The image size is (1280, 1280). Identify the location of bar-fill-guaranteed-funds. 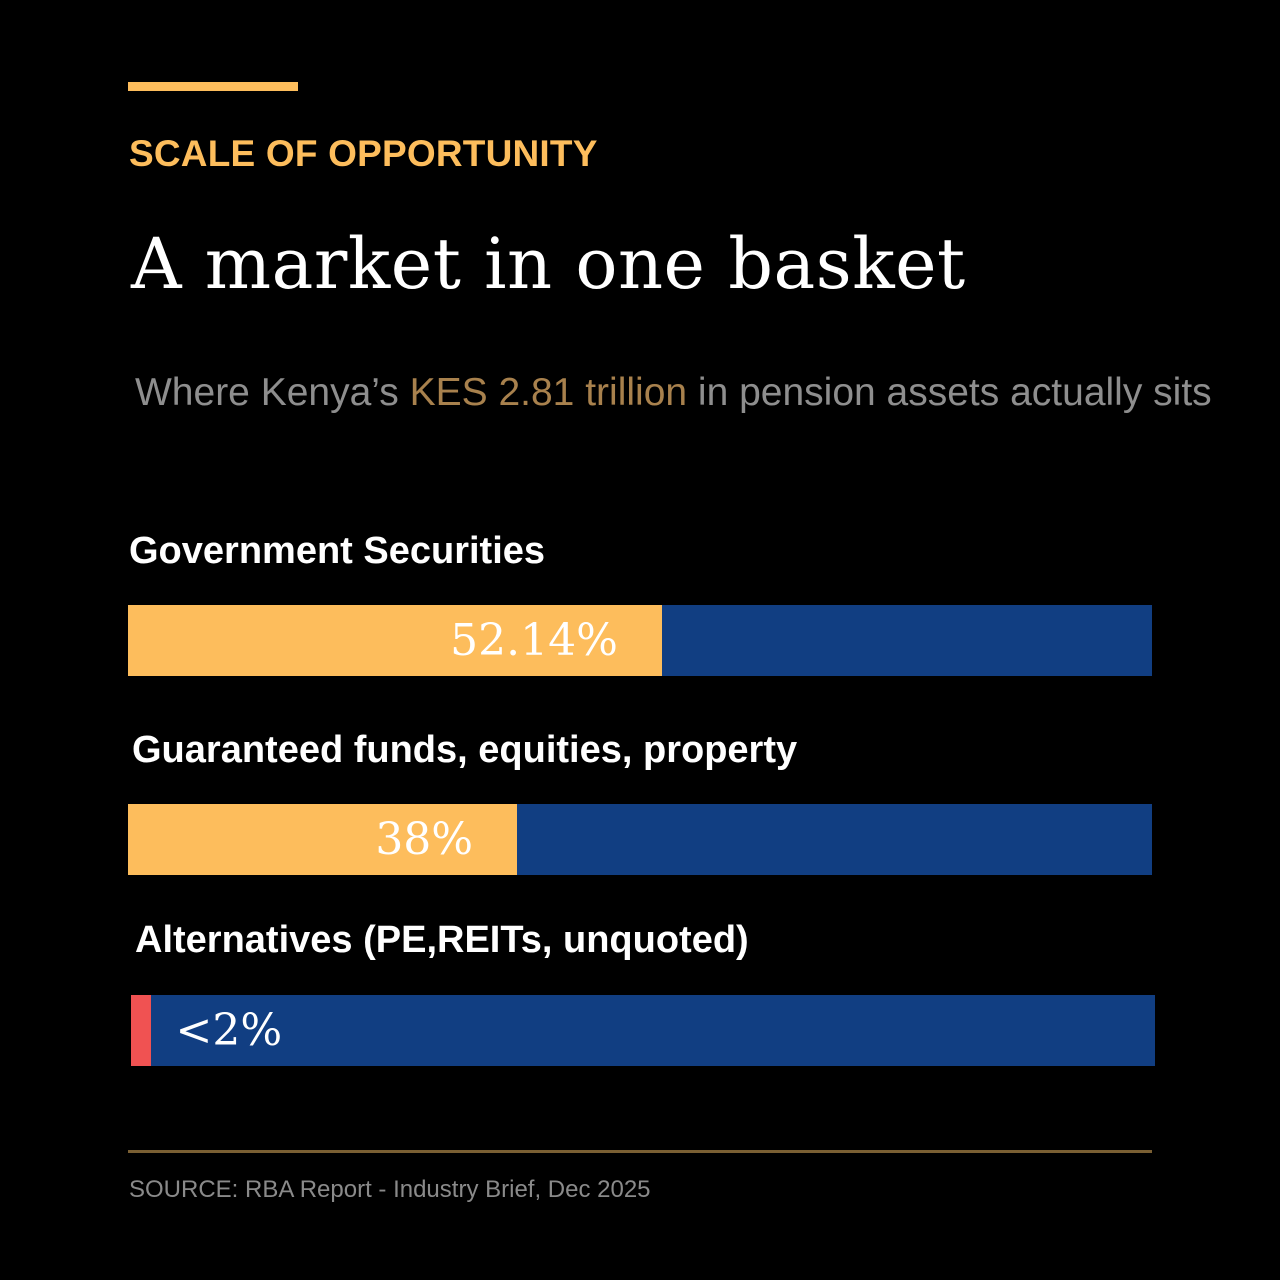
(323, 839).